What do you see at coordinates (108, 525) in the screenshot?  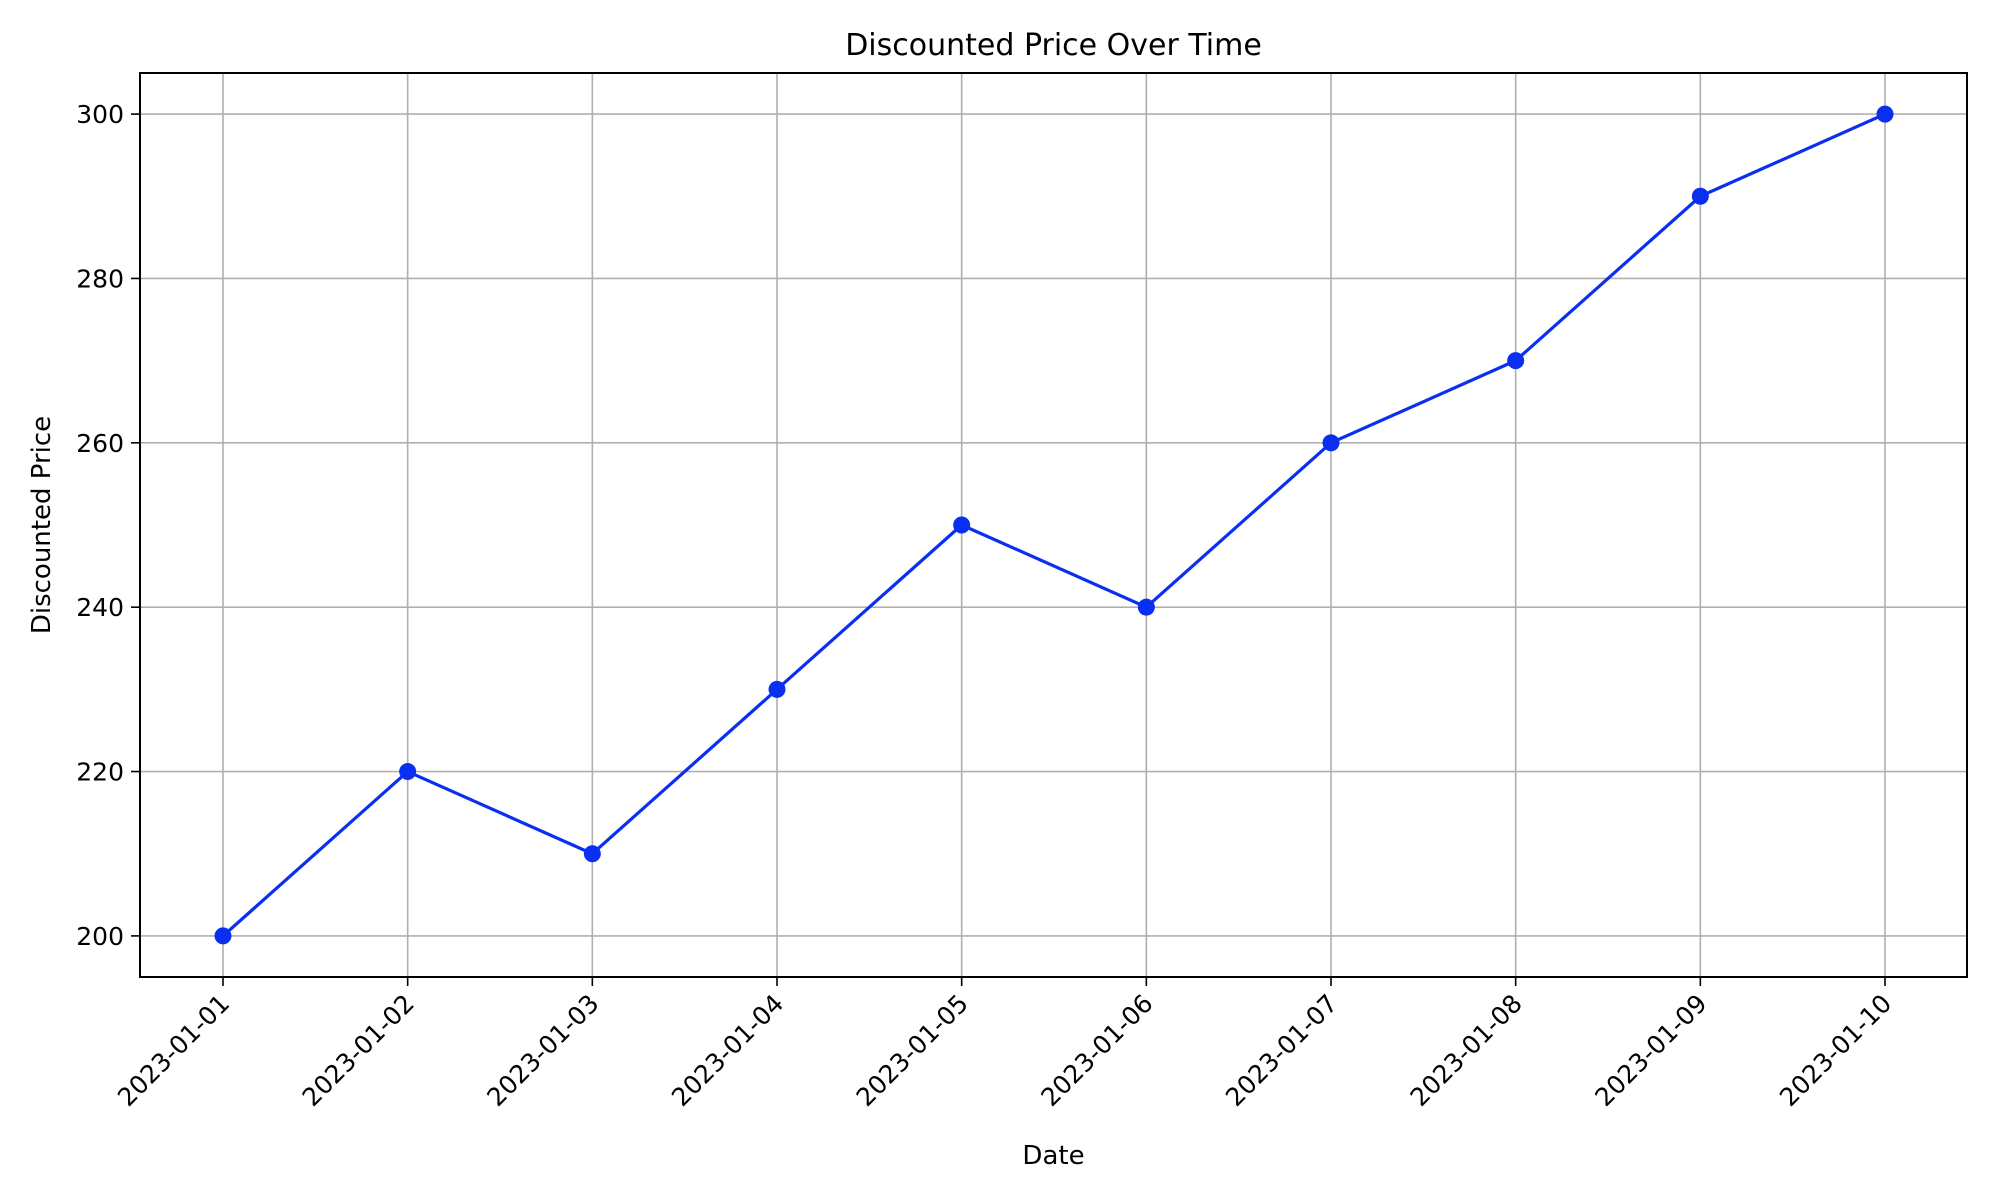 I see `y-axis-ticks: 200 220 240 260 280 300` at bounding box center [108, 525].